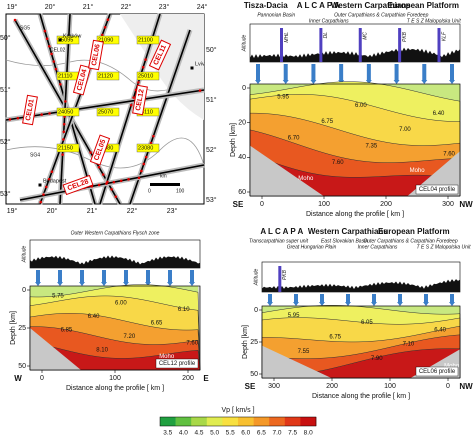 The height and width of the screenshot is (440, 474). I want to click on profile-name: CEL06, so click(96, 55).